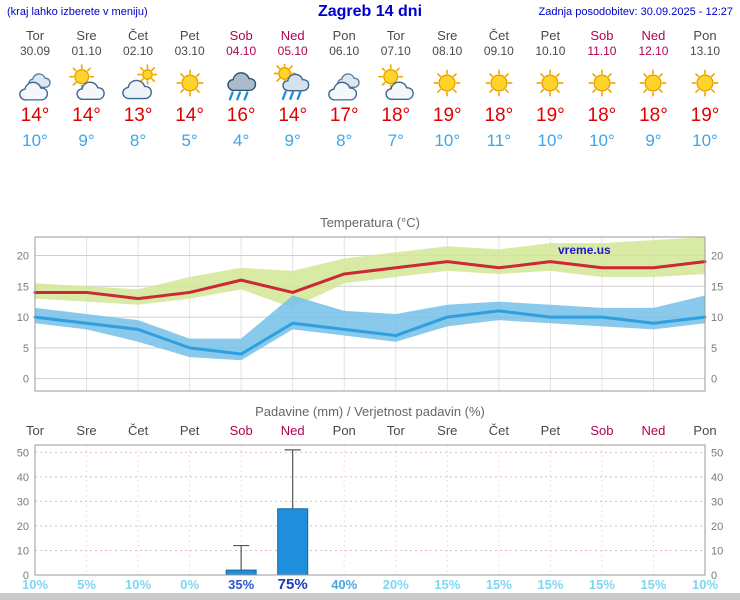 Image resolution: width=740 pixels, height=600 pixels. I want to click on day-name: Ned, so click(653, 35).